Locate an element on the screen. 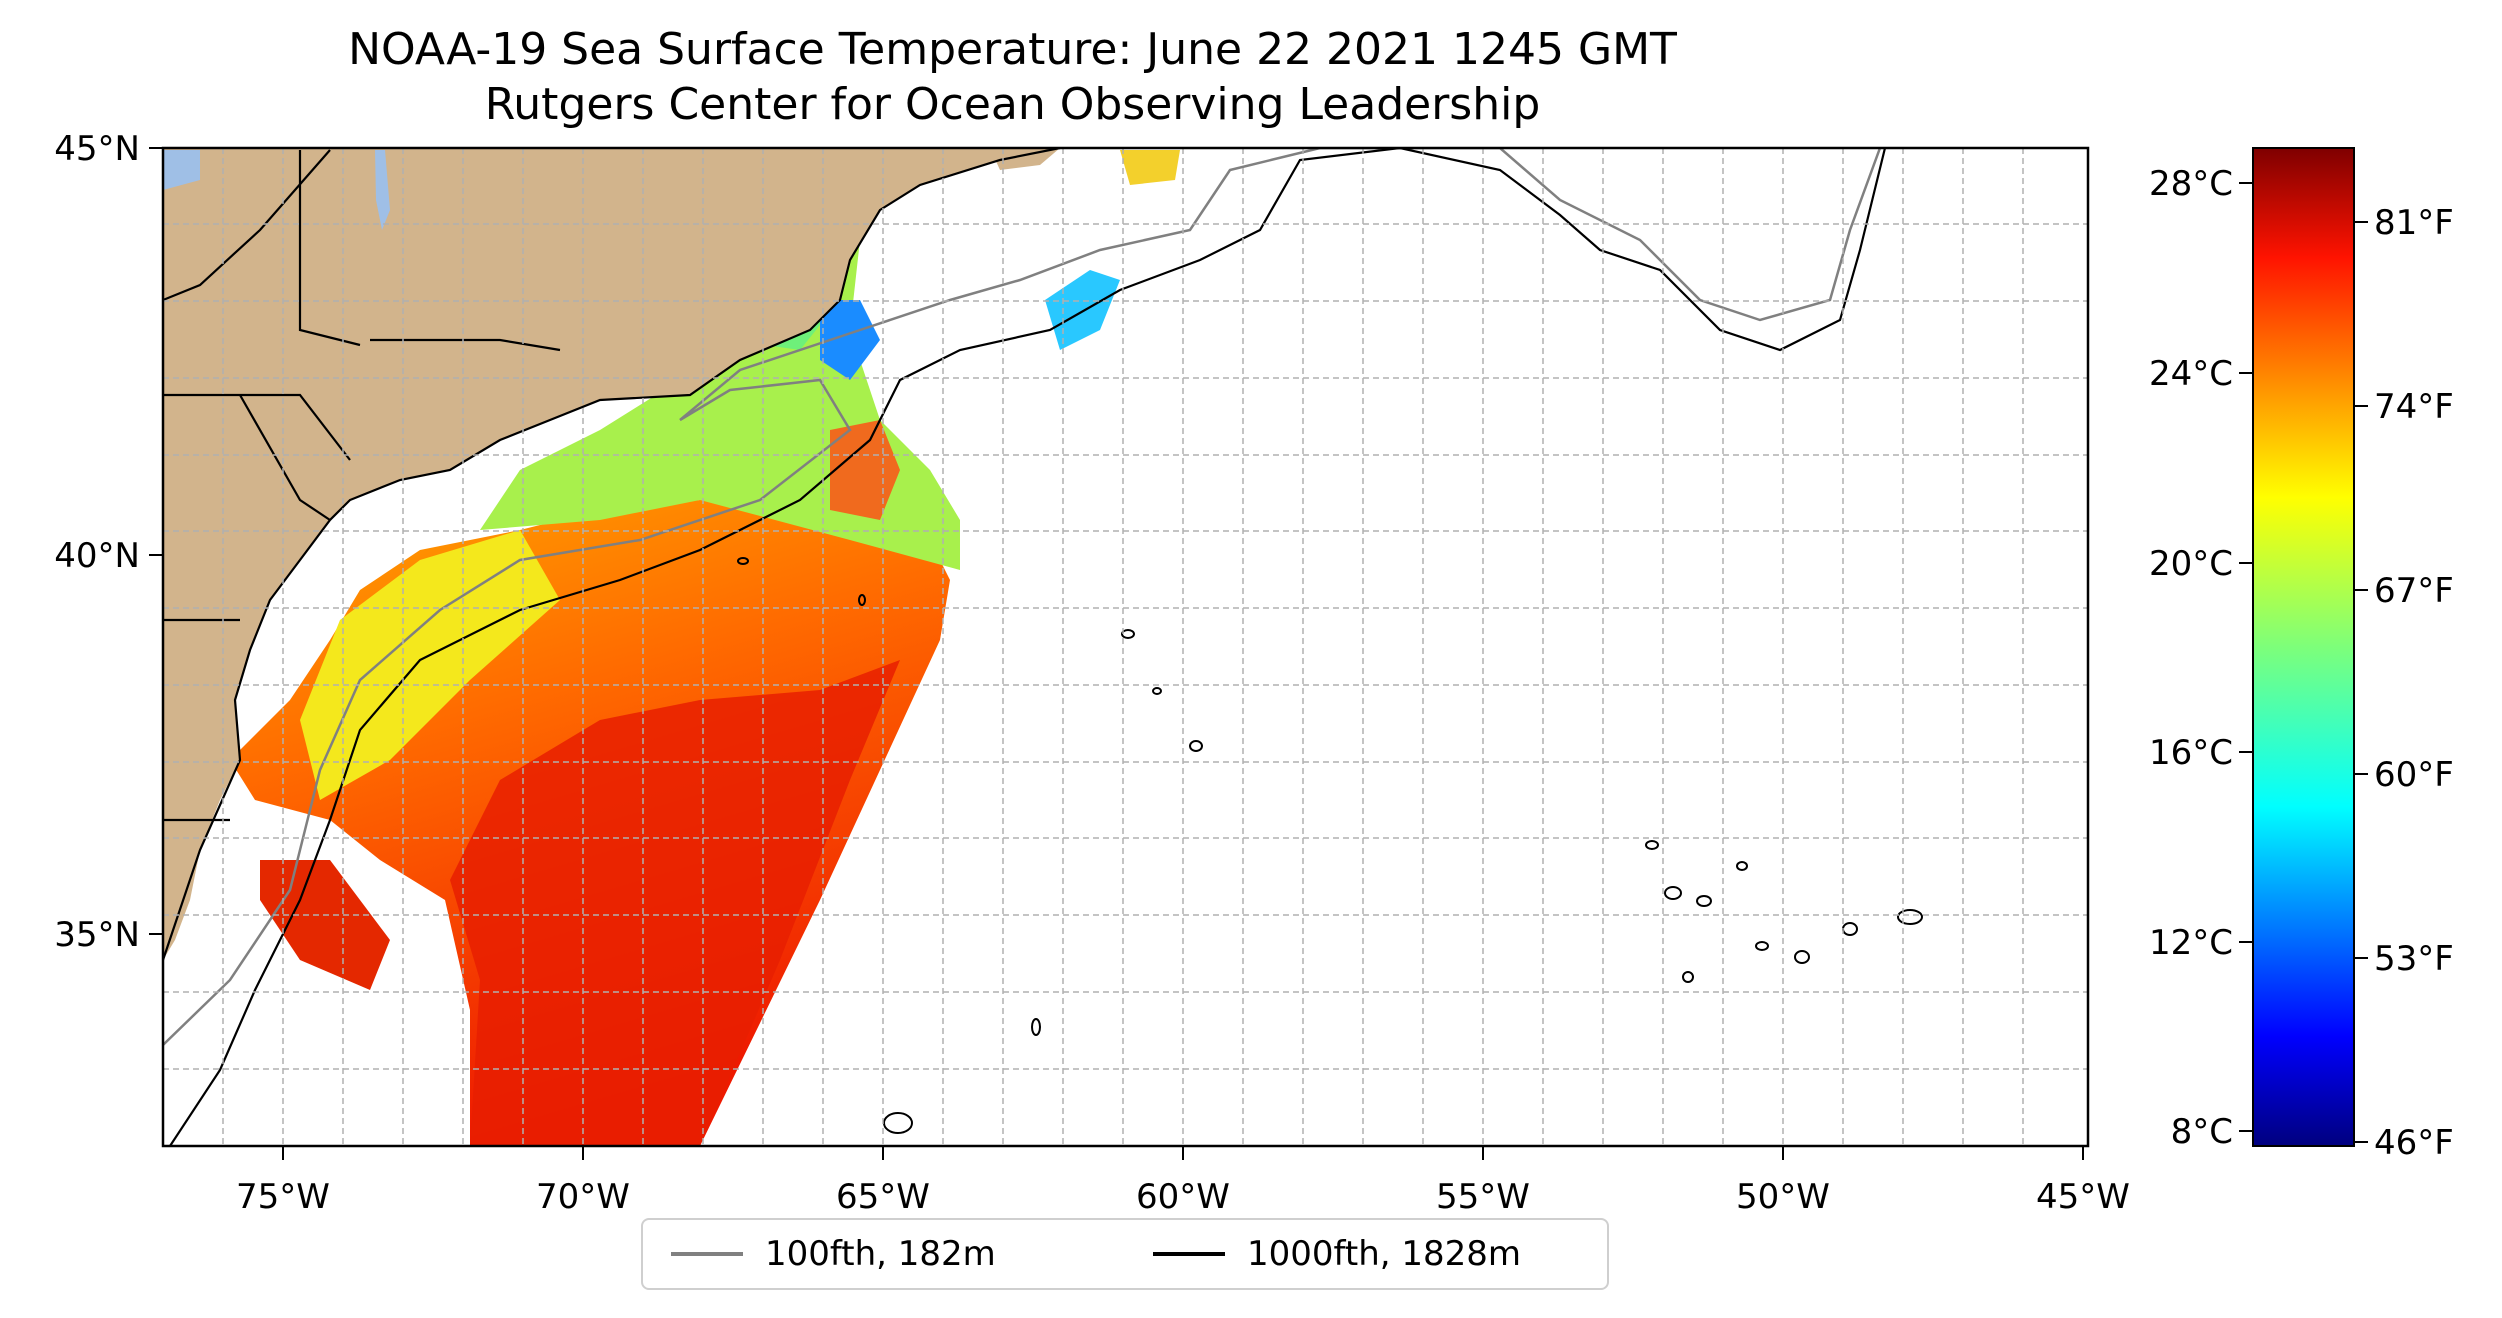 The height and width of the screenshot is (1318, 2502). y-tick-label: 45°N is located at coordinates (97, 149).